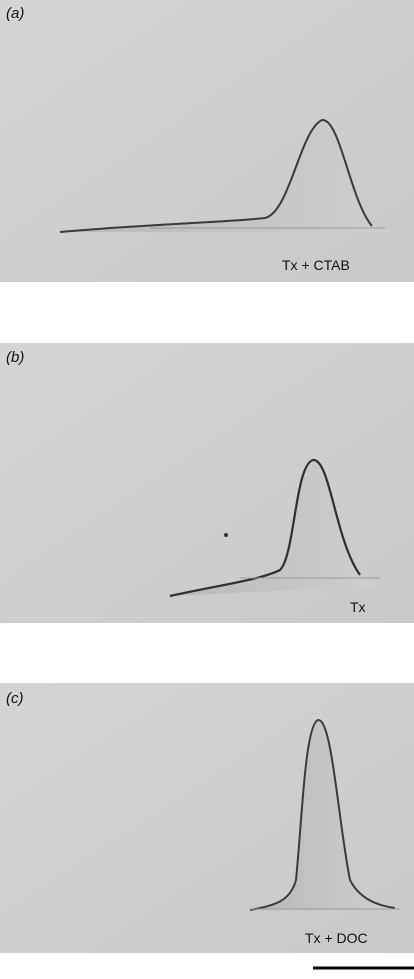 This screenshot has width=414, height=979. Describe the element at coordinates (226, 535) in the screenshot. I see `speck` at that location.